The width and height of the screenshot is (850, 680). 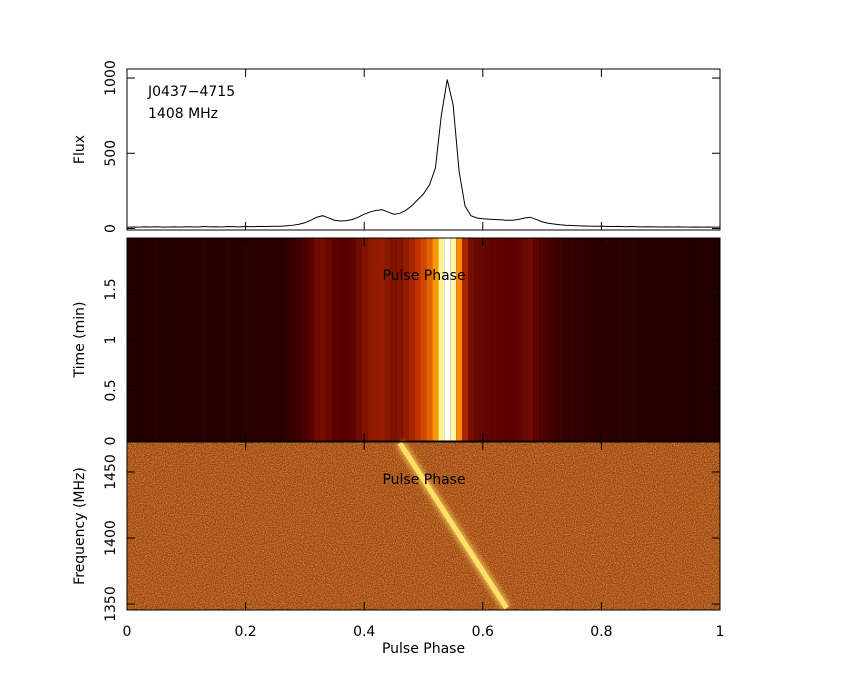 What do you see at coordinates (245, 632) in the screenshot?
I see `x-tick-label: 0.2` at bounding box center [245, 632].